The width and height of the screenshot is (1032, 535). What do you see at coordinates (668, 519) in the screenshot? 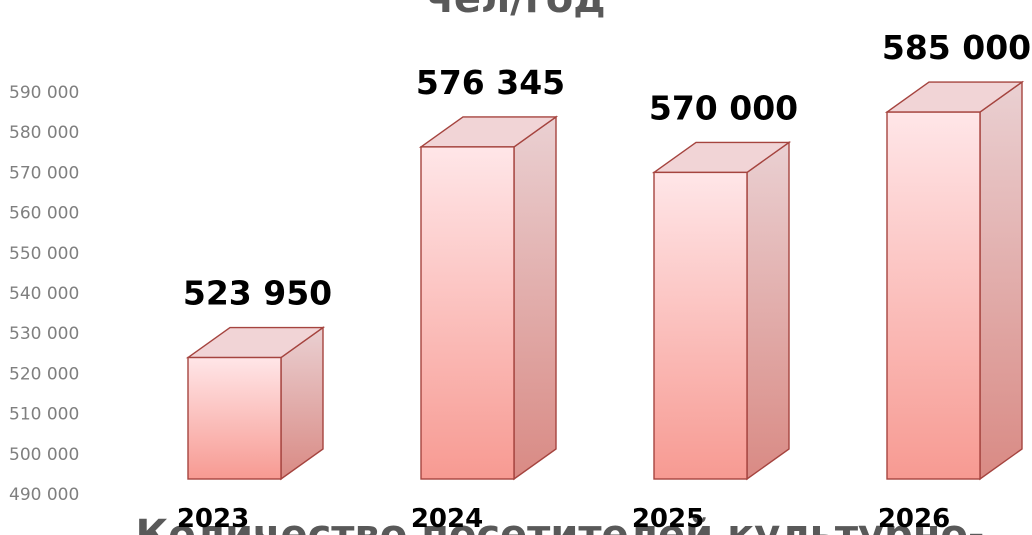
I see `x-category-label: 2025` at bounding box center [668, 519].